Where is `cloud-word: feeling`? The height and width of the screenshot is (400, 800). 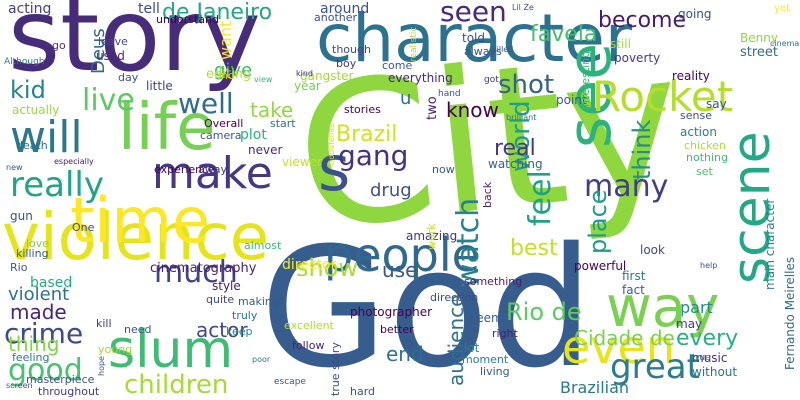
cloud-word: feeling is located at coordinates (31, 357).